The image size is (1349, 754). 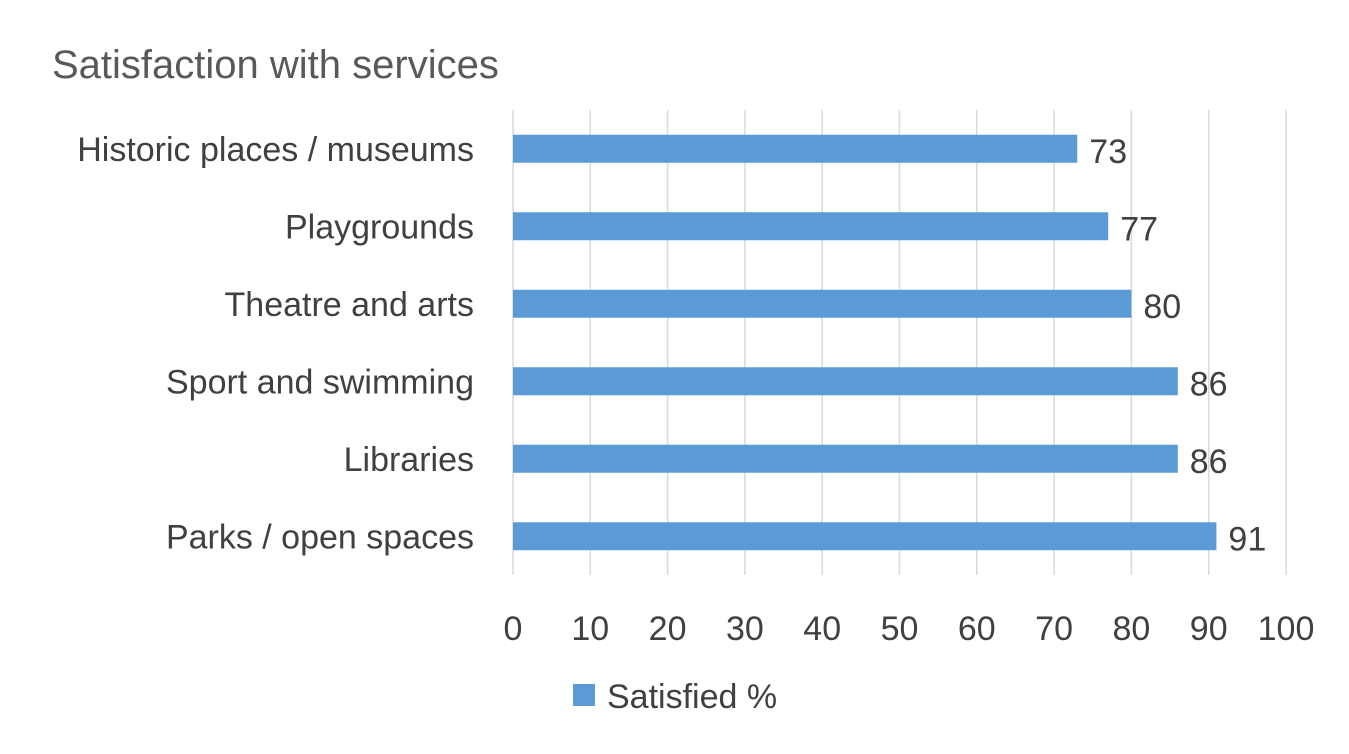 I want to click on category-label: Sport and swimming, so click(x=320, y=382).